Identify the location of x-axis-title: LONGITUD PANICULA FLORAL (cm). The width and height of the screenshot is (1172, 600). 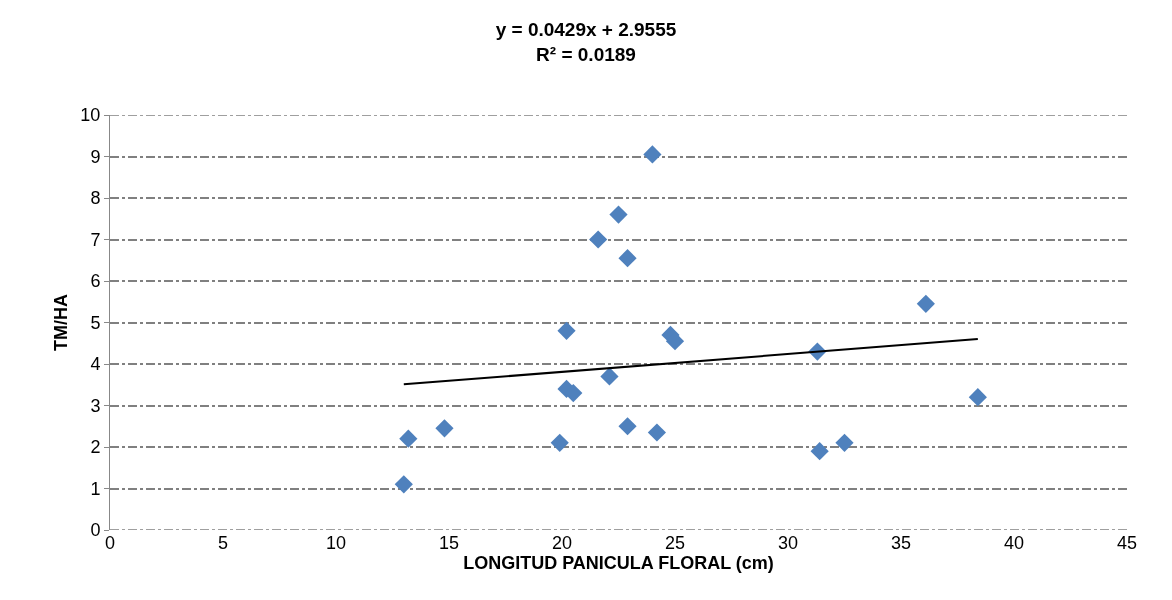
(618, 563).